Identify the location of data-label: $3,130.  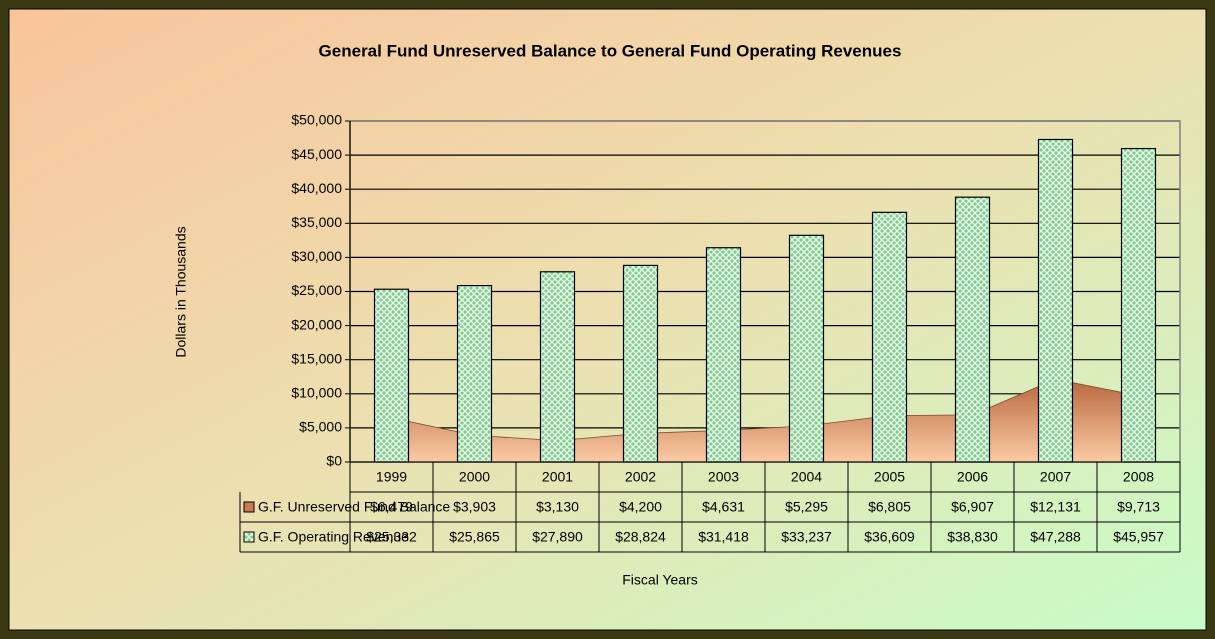
(557, 507).